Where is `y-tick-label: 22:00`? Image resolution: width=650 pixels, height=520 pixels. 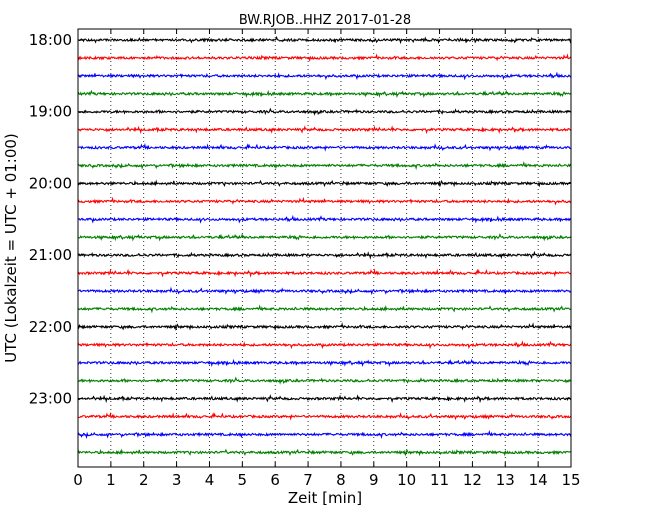
y-tick-label: 22:00 is located at coordinates (50, 327).